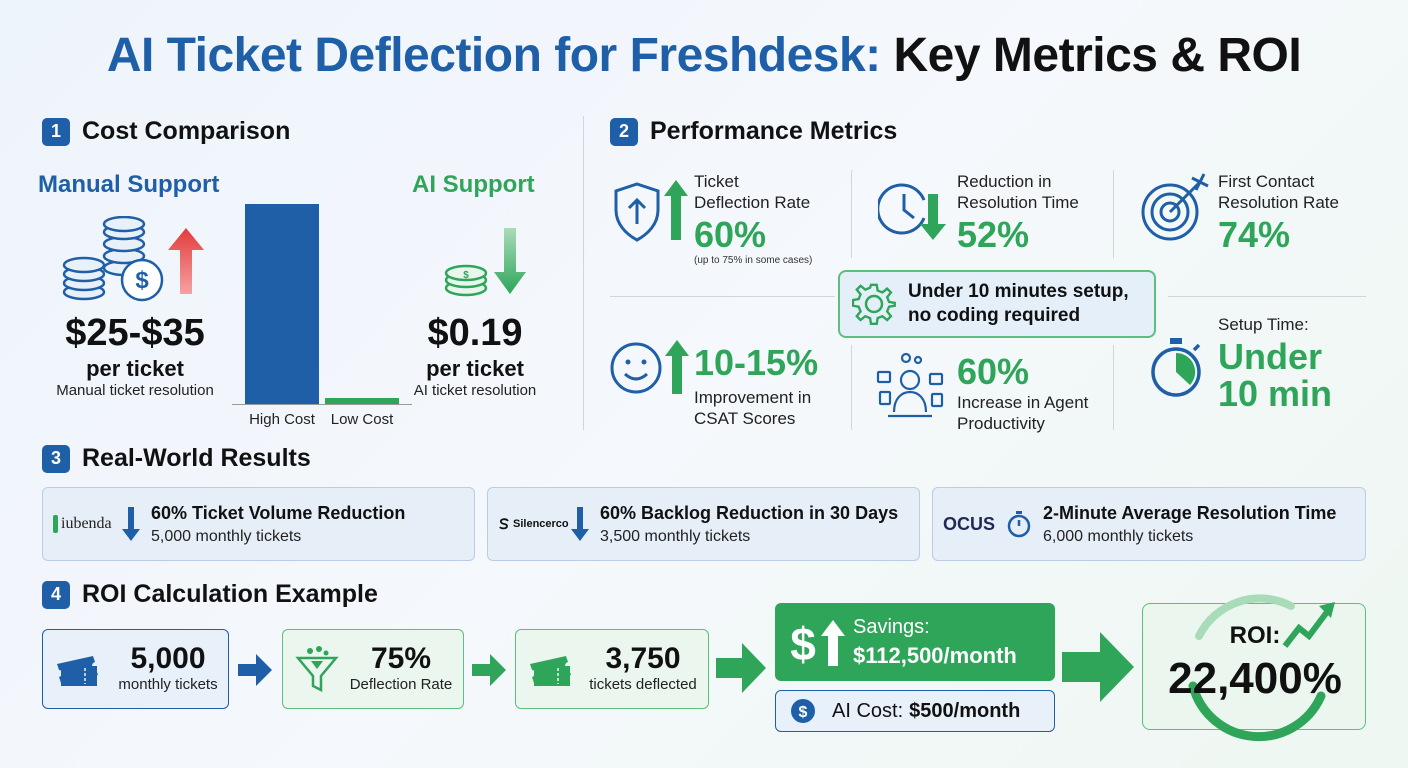 Image resolution: width=1408 pixels, height=768 pixels. Describe the element at coordinates (868, 710) in the screenshot. I see `roi-ai-cost-label: AI Cost:` at that location.